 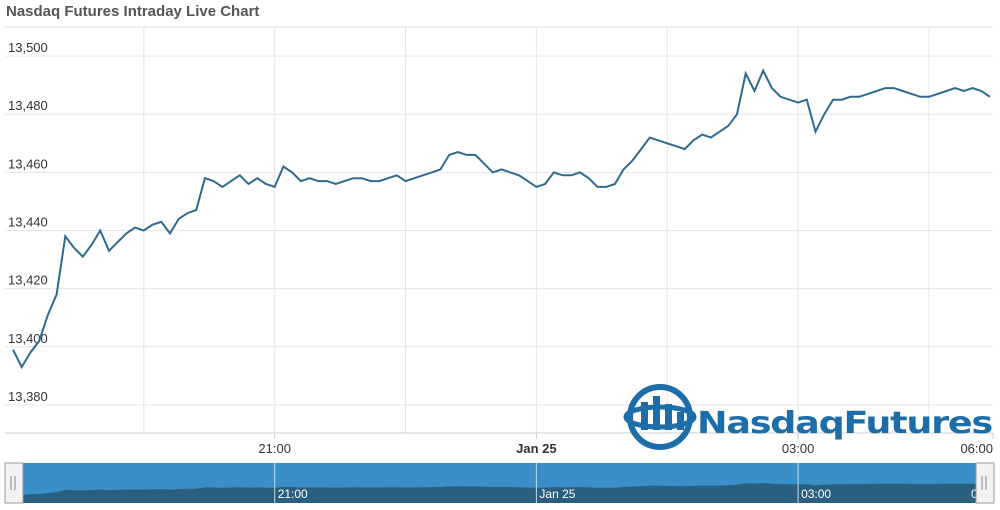 What do you see at coordinates (28, 396) in the screenshot?
I see `y-tick-label: 13,380` at bounding box center [28, 396].